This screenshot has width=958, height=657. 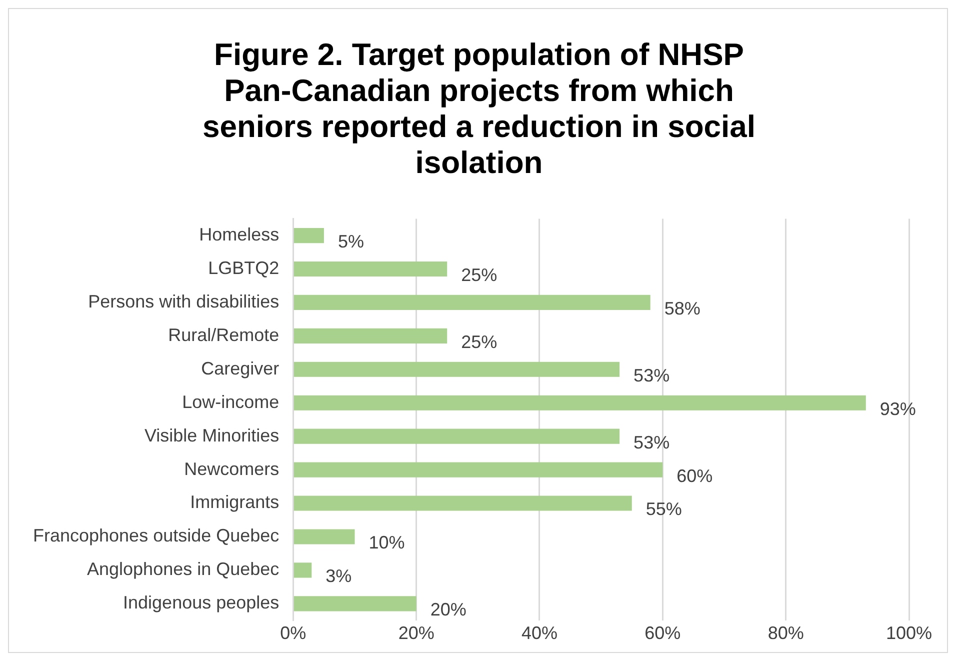 What do you see at coordinates (339, 576) in the screenshot?
I see `data-label: 3%` at bounding box center [339, 576].